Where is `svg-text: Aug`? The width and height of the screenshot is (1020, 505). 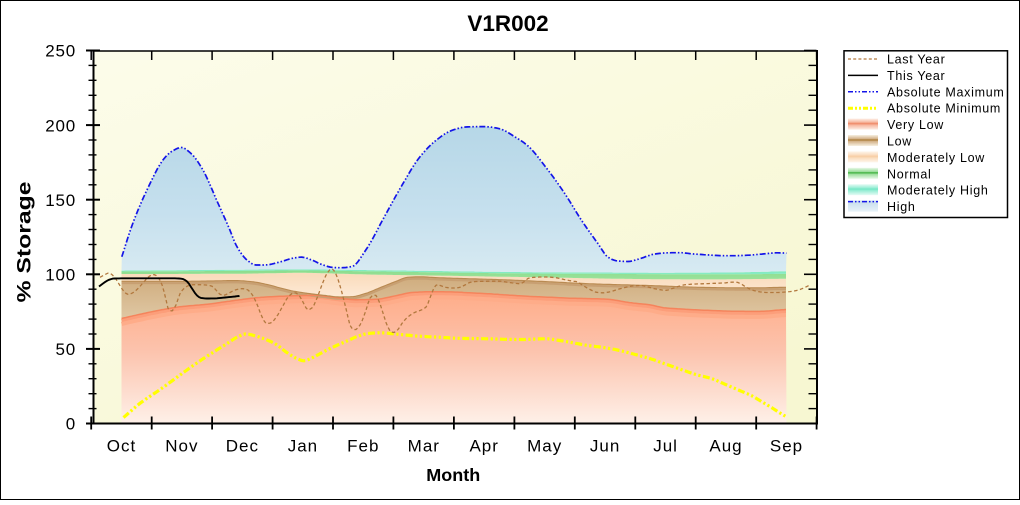 svg-text: Aug is located at coordinates (725, 446).